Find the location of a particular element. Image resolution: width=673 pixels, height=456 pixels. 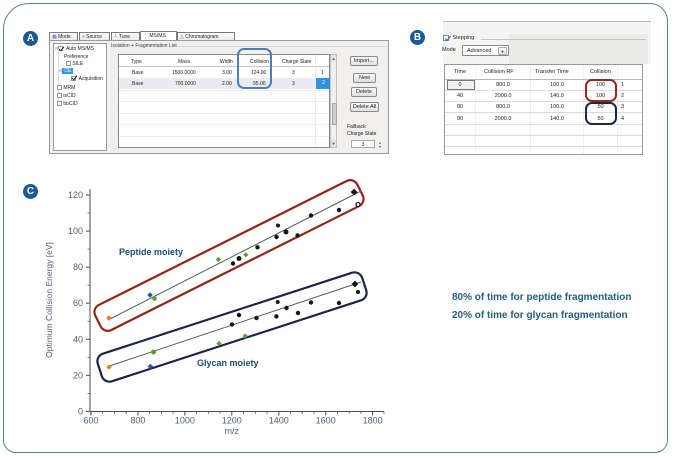

svg-text: 120 is located at coordinates (75, 195).